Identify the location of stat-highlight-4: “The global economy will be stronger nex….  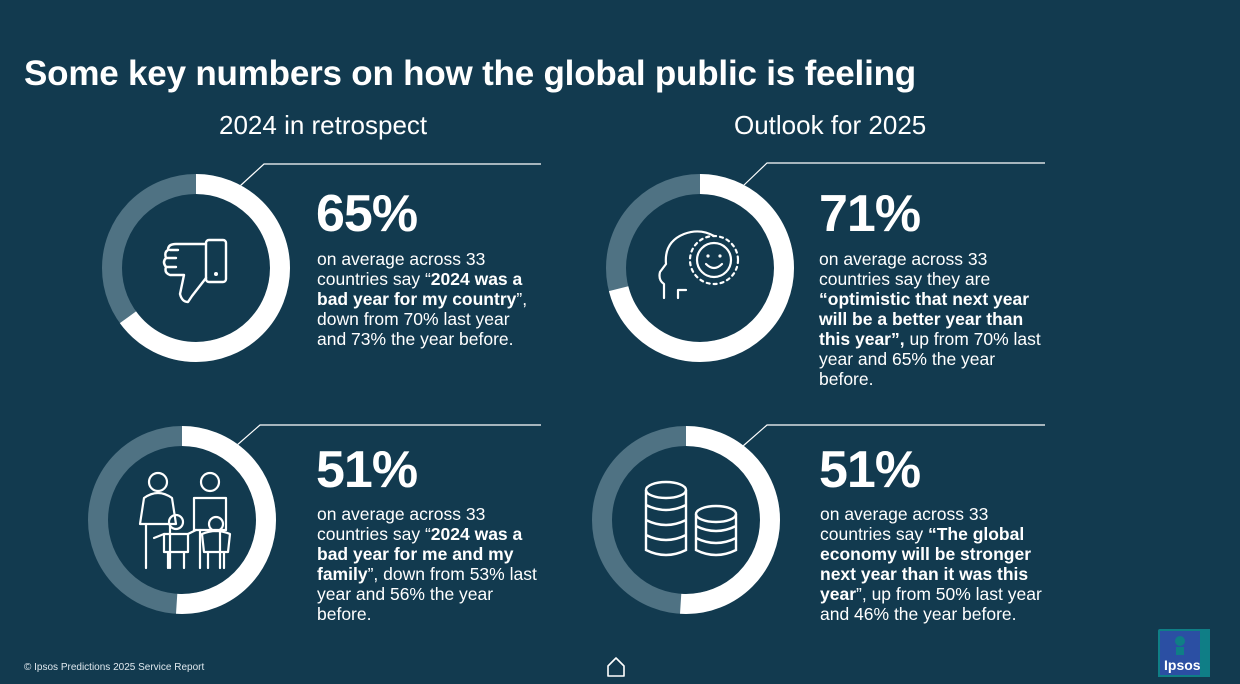
(926, 564).